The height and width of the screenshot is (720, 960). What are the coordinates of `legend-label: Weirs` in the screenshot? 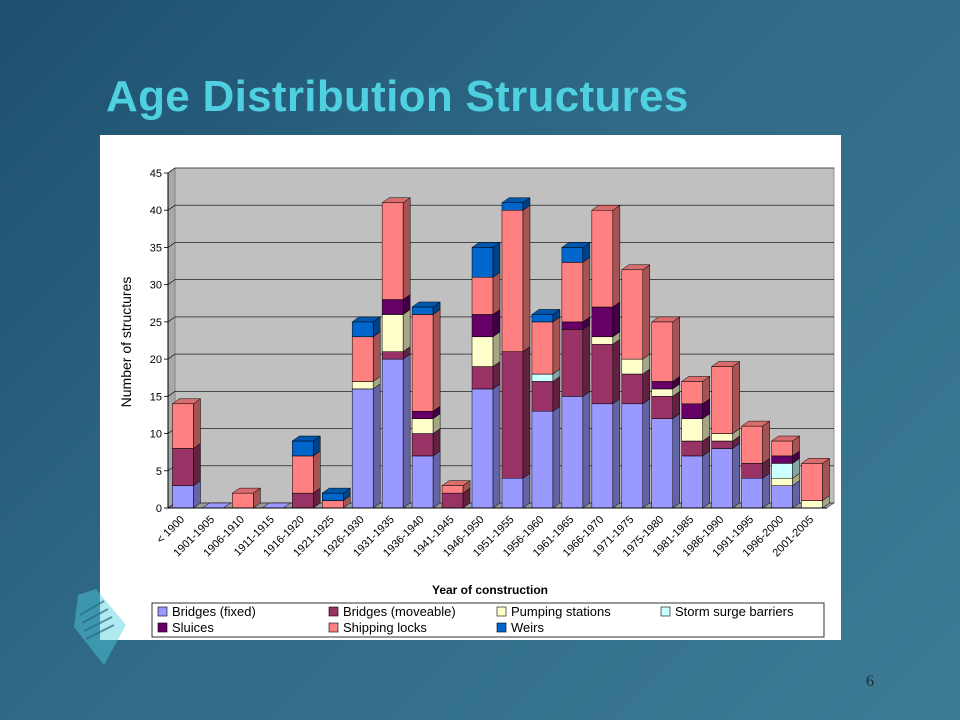 It's located at (527, 627).